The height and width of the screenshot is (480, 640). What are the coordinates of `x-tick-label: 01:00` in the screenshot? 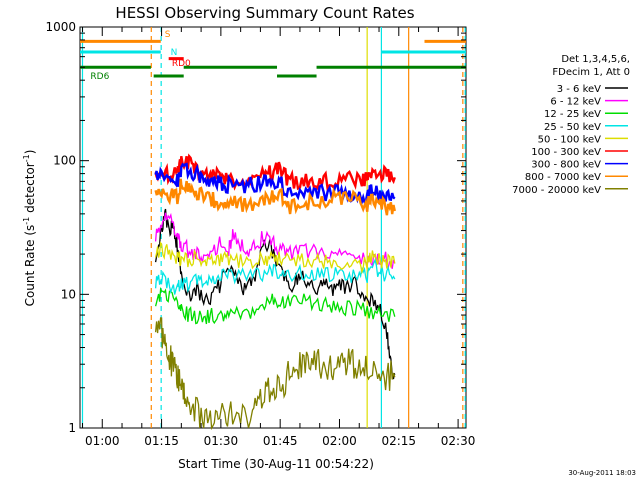 It's located at (102, 441).